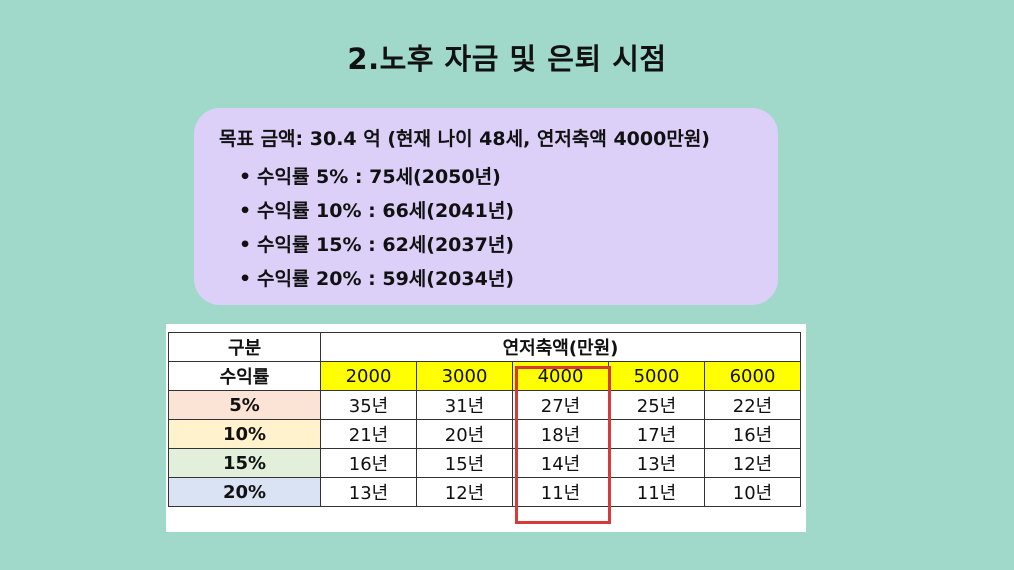  What do you see at coordinates (508, 245) in the screenshot?
I see `rate-list-item: 수익률 15% : 62세(2037년)` at bounding box center [508, 245].